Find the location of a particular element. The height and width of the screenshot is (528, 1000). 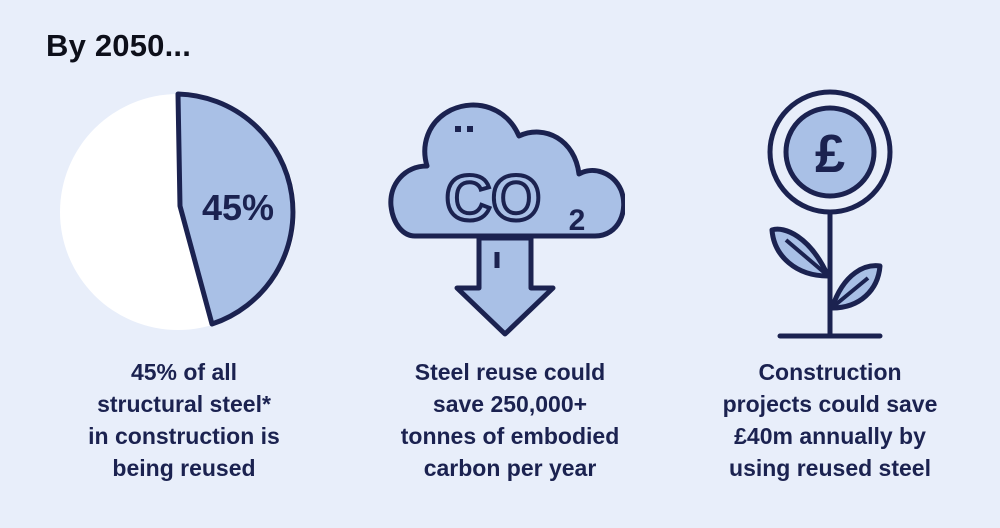

down-arrow is located at coordinates (505, 286).